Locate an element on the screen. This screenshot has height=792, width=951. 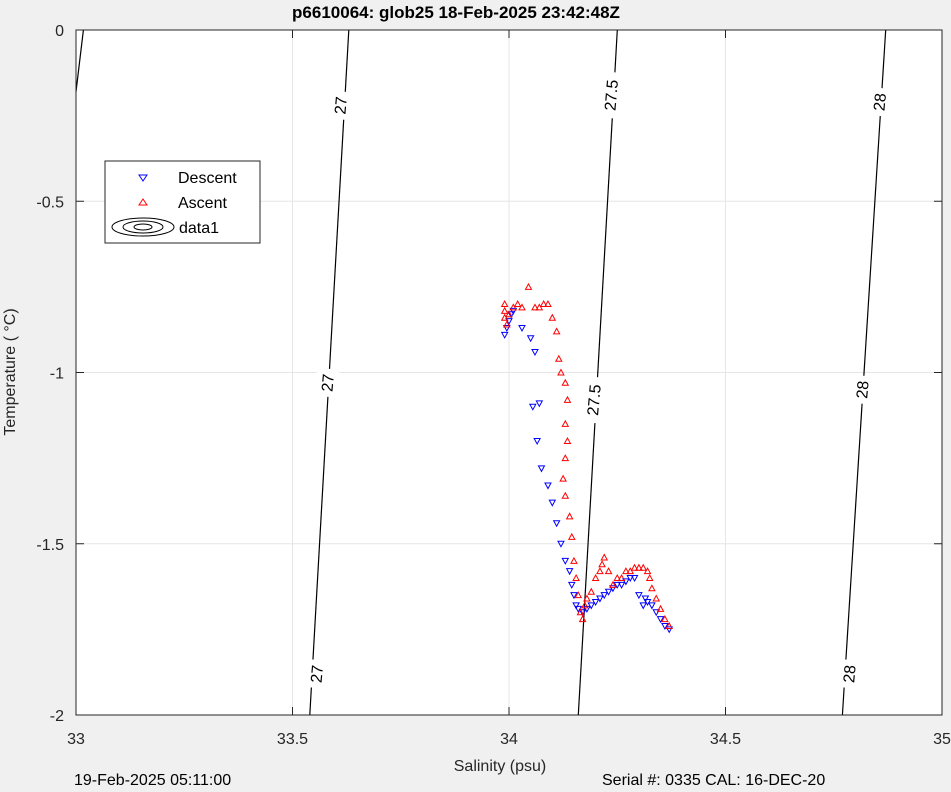
legend-descent-label: Descent is located at coordinates (207, 178).